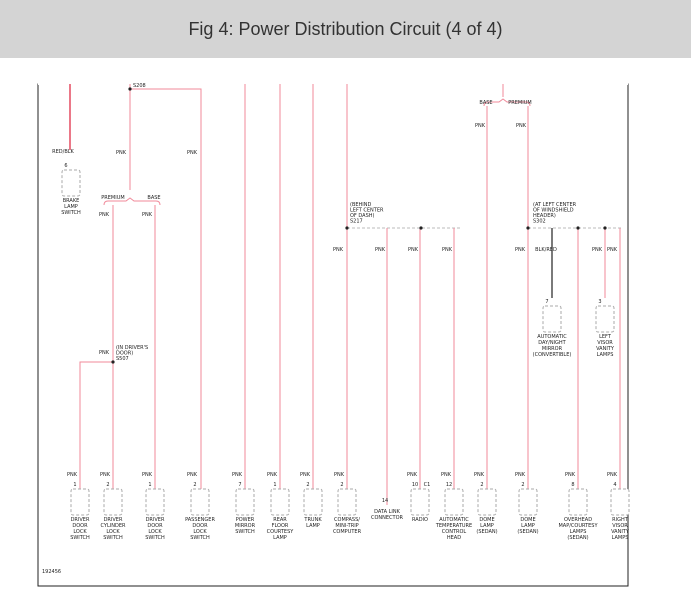 Image resolution: width=691 pixels, height=609 pixels. Describe the element at coordinates (454, 520) in the screenshot. I see `component-label: AUTOMATIC` at that location.